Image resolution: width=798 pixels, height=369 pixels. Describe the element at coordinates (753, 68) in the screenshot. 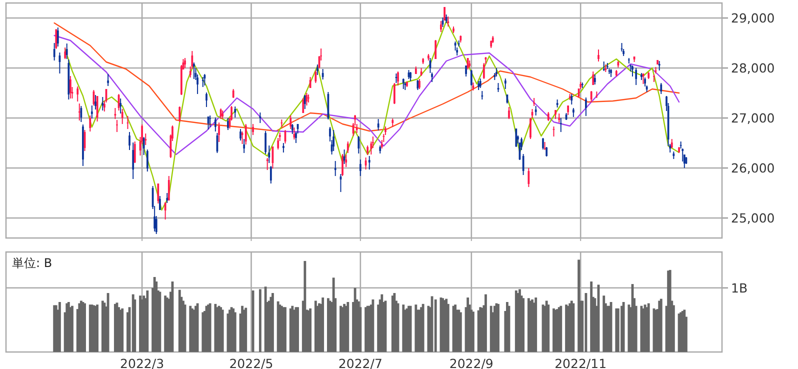

I see `y-tick-label: 28,000` at that location.